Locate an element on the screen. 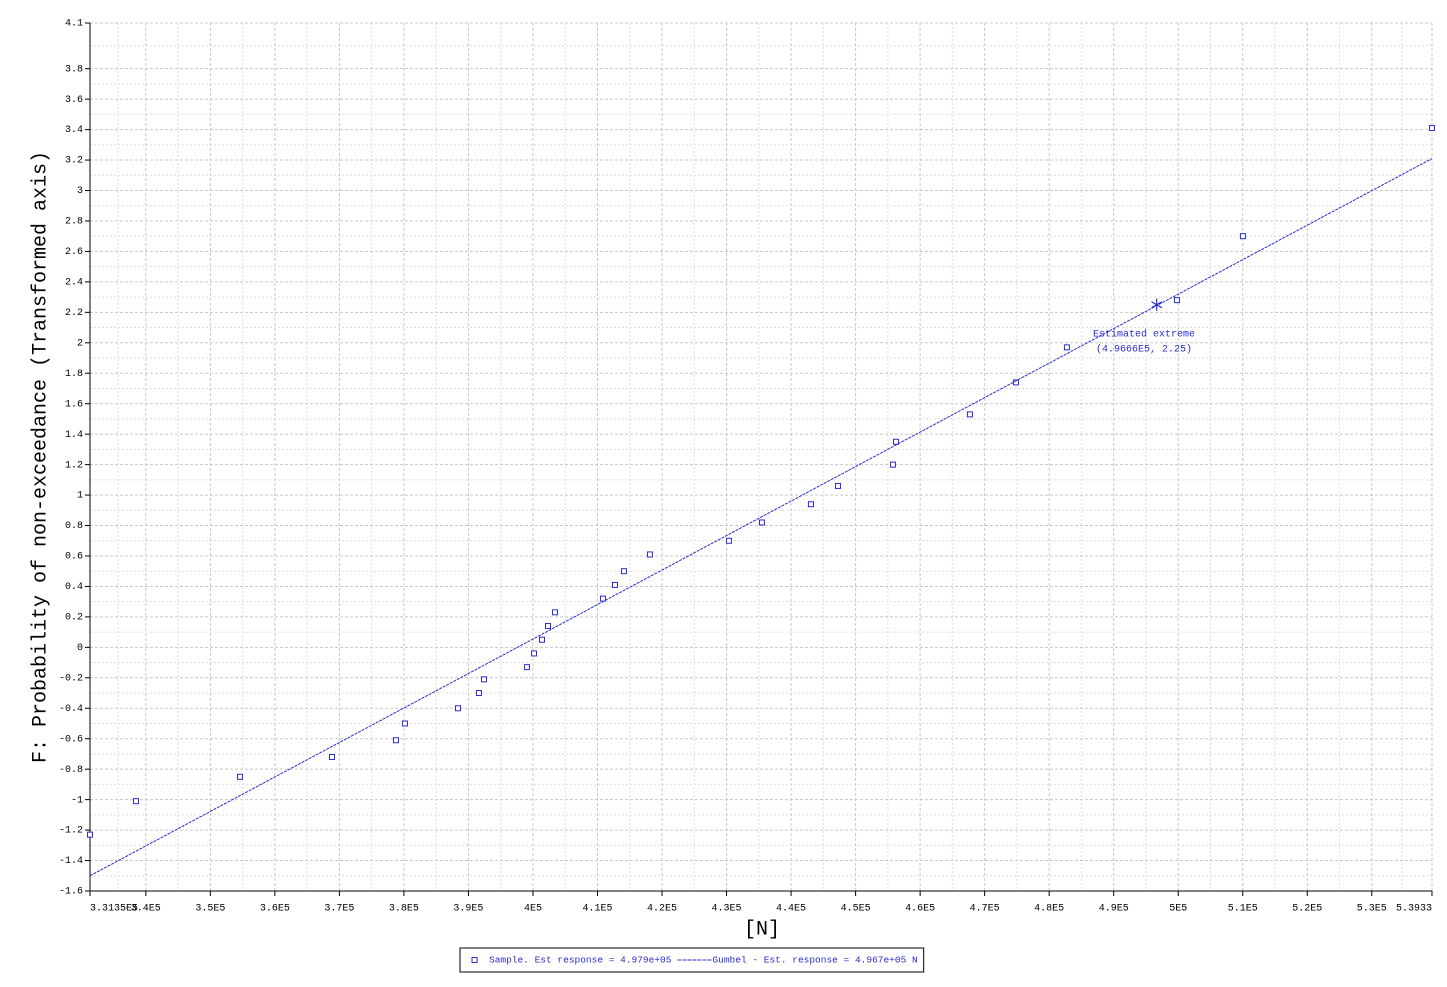  y-tick-label: -1 is located at coordinates (77, 800).